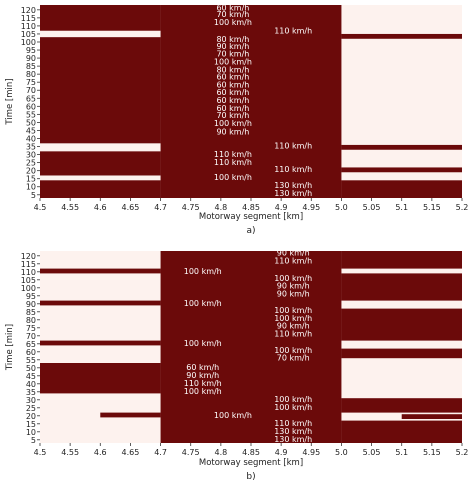  What do you see at coordinates (31, 122) in the screenshot?
I see `y-tick-label: 50` at bounding box center [31, 122].